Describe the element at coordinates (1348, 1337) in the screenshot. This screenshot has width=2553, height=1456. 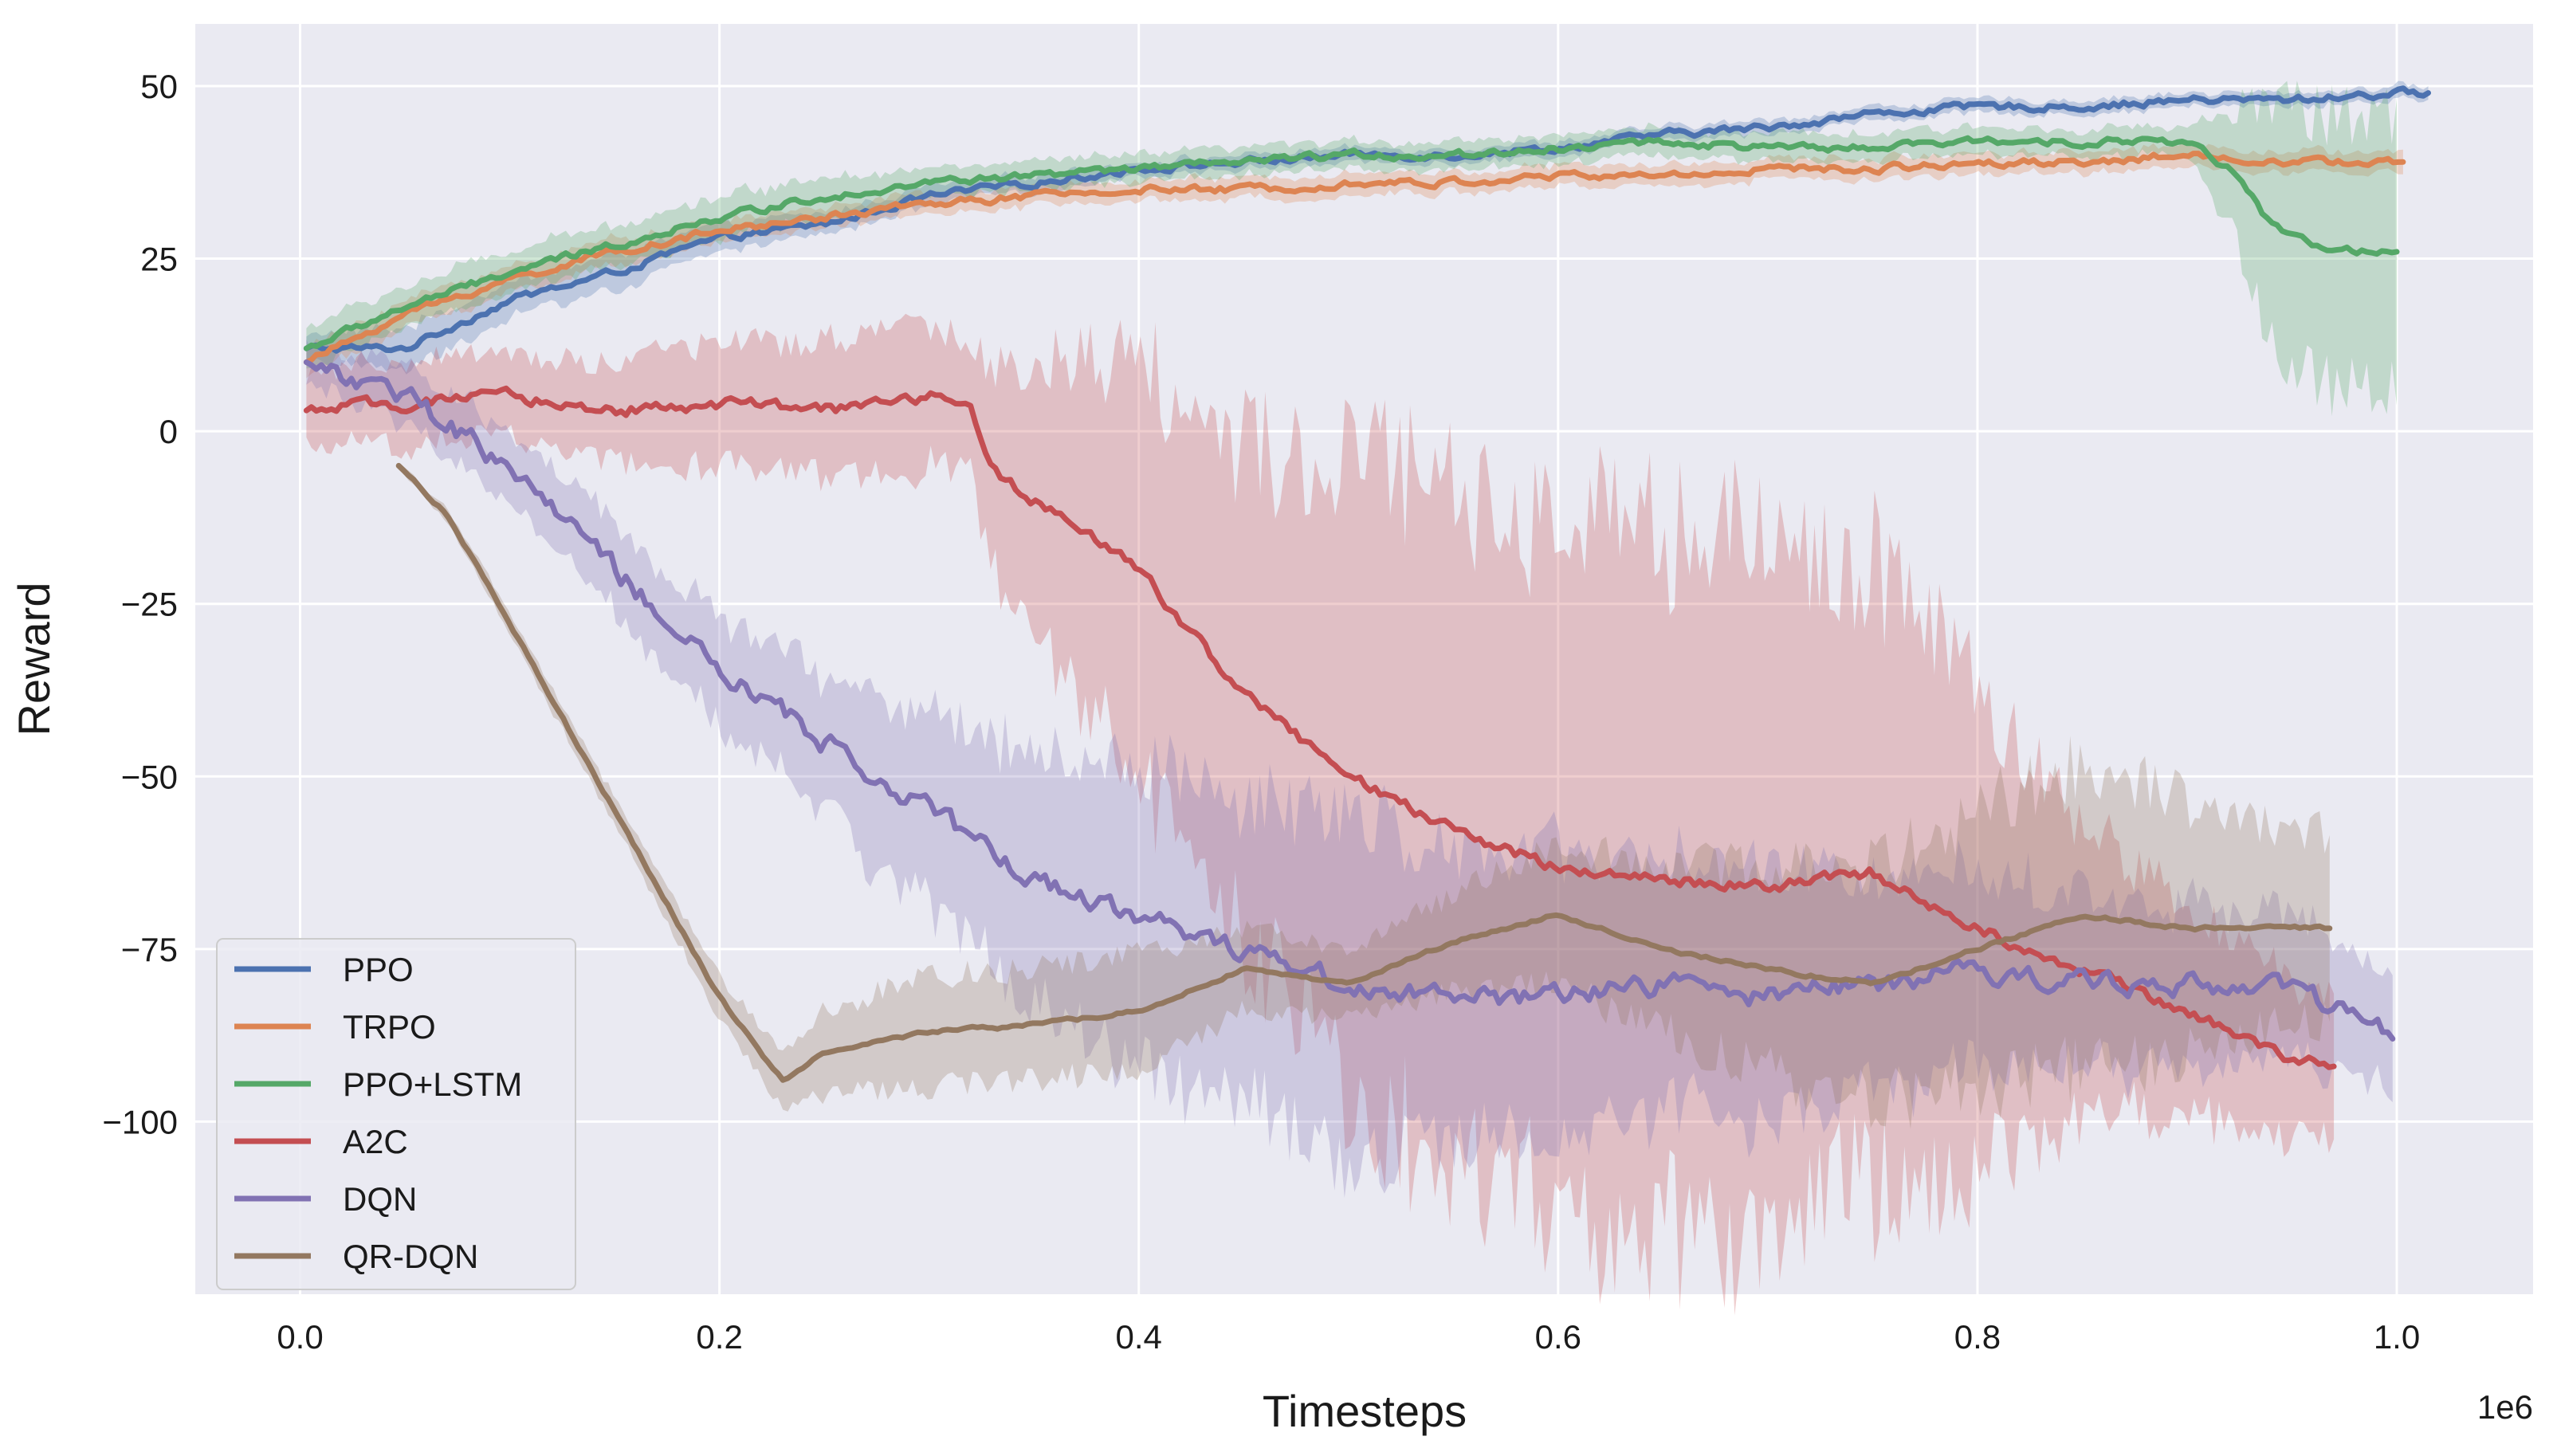
I see `x-tick-labels: 0.0 0.2 0.4 0.6 0.8 1.0` at that location.